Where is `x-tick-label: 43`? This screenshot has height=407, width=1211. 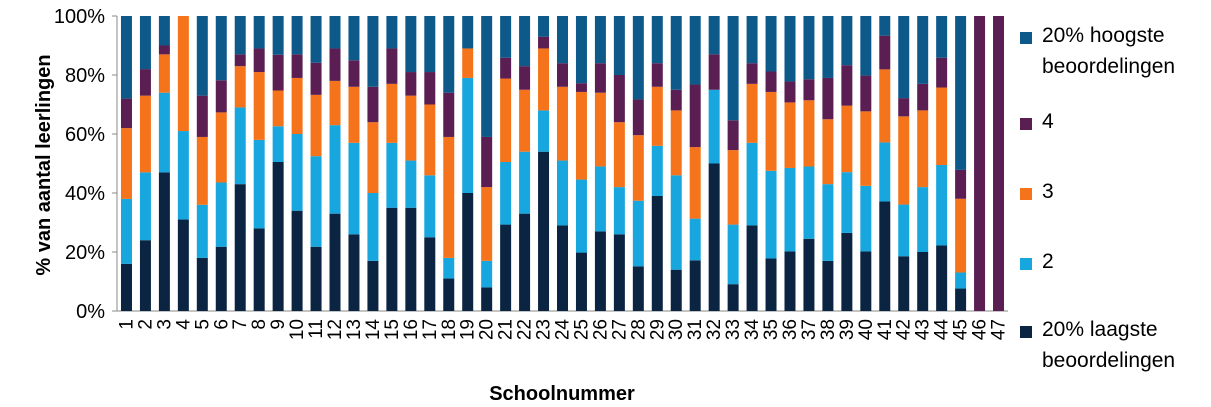 x-tick-label: 43 is located at coordinates (923, 329).